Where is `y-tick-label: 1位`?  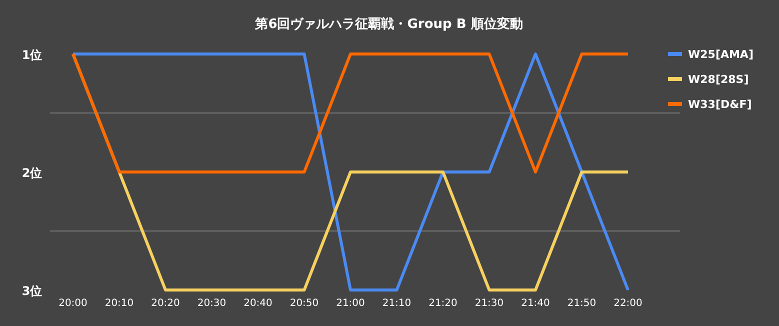 y-tick-label: 1位 is located at coordinates (32, 55).